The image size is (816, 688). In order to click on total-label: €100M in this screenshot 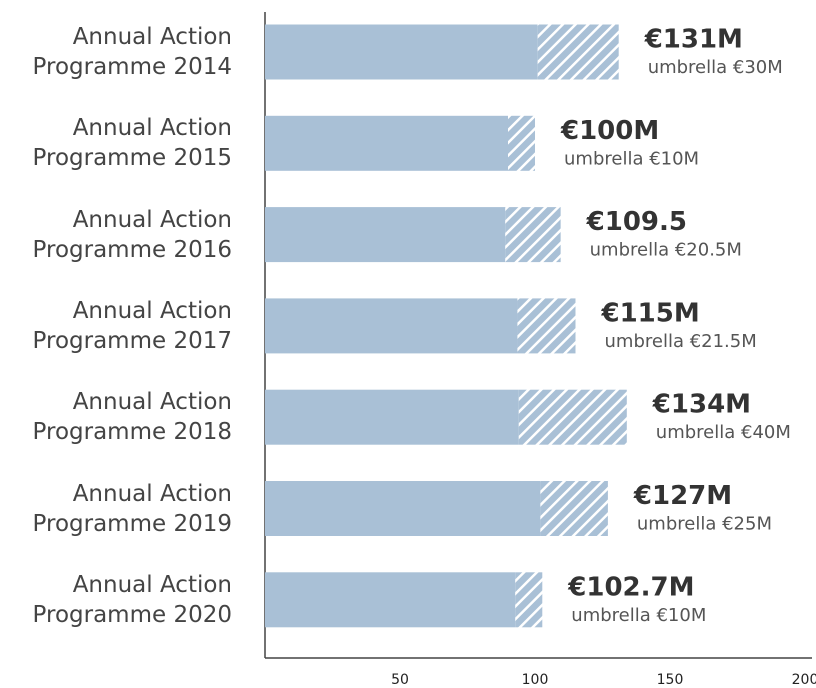, I will do `click(609, 131)`.